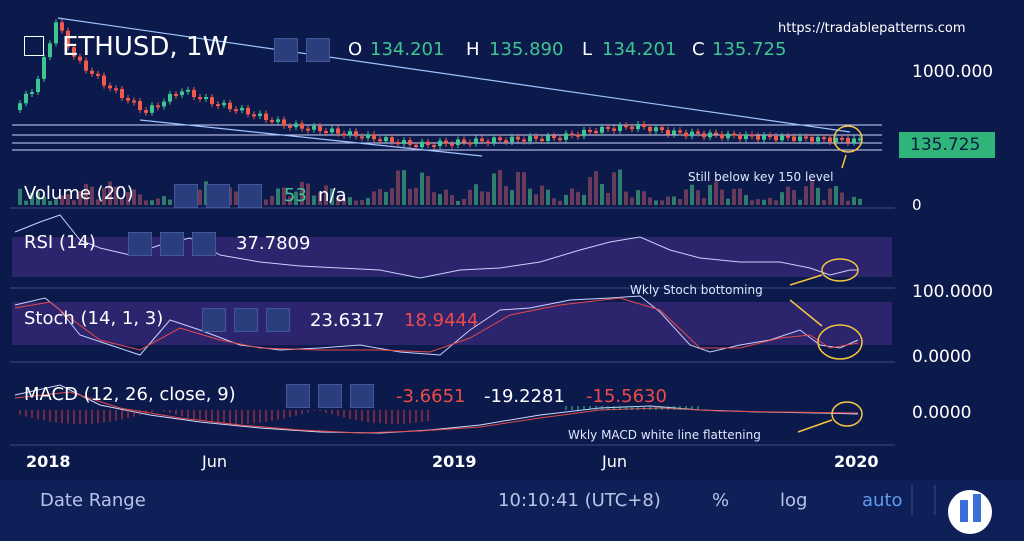  Describe the element at coordinates (664, 435) in the screenshot. I see `annotation: Wkly MACD white line flattening` at that location.